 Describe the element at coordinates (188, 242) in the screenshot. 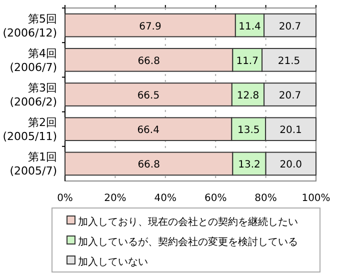

I see `legend-label: 加入しているが、契約会社の変更を検討している` at that location.